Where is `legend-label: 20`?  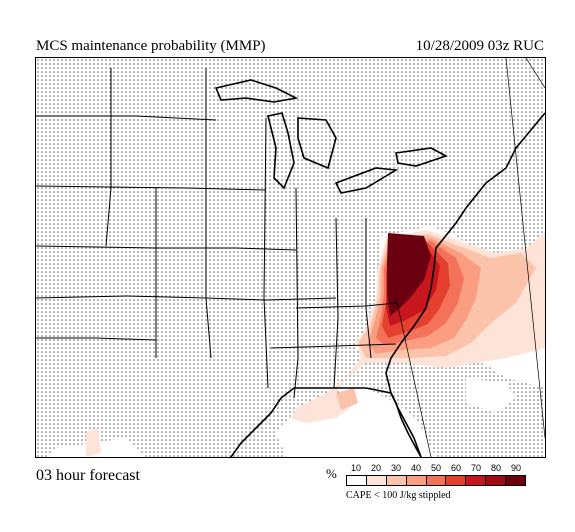
legend-label: 20 is located at coordinates (375, 468).